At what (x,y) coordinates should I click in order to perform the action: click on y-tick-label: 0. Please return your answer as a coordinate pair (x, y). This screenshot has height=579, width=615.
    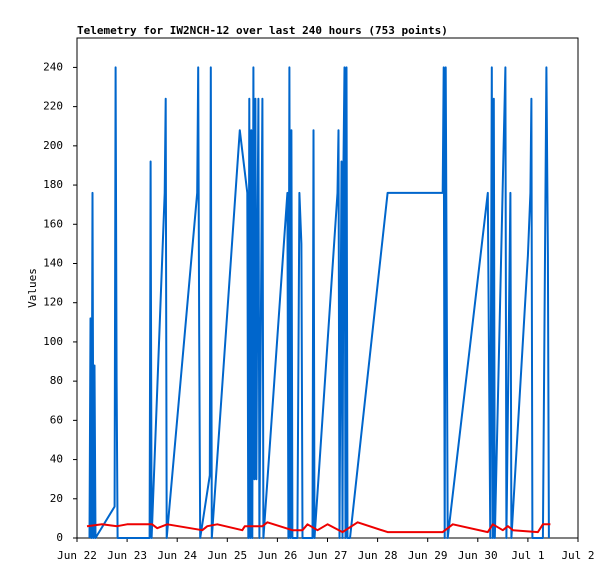
    Looking at the image, I should click on (59, 537).